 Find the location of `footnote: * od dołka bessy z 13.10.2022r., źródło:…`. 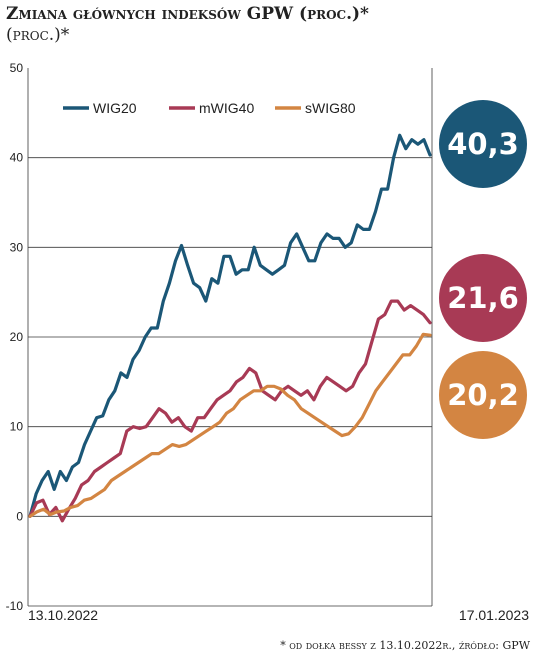

footnote: * od dołka bessy z 13.10.2022r., źródło:… is located at coordinates (405, 645).